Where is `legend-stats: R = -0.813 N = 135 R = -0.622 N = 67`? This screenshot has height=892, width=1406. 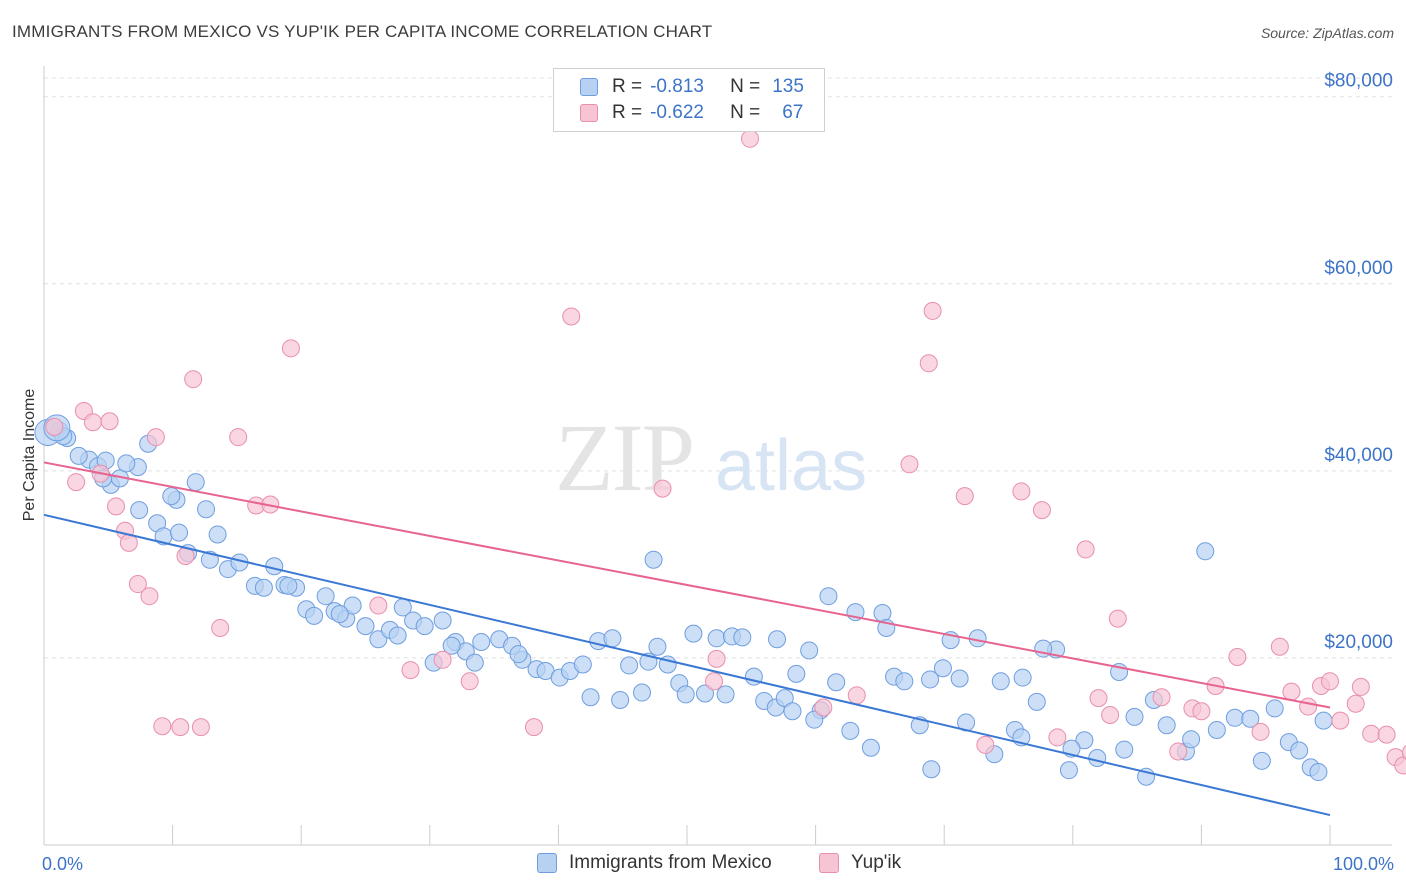
legend-stats: R = -0.813 N = 135 R = -0.622 N = 67 is located at coordinates (689, 100).